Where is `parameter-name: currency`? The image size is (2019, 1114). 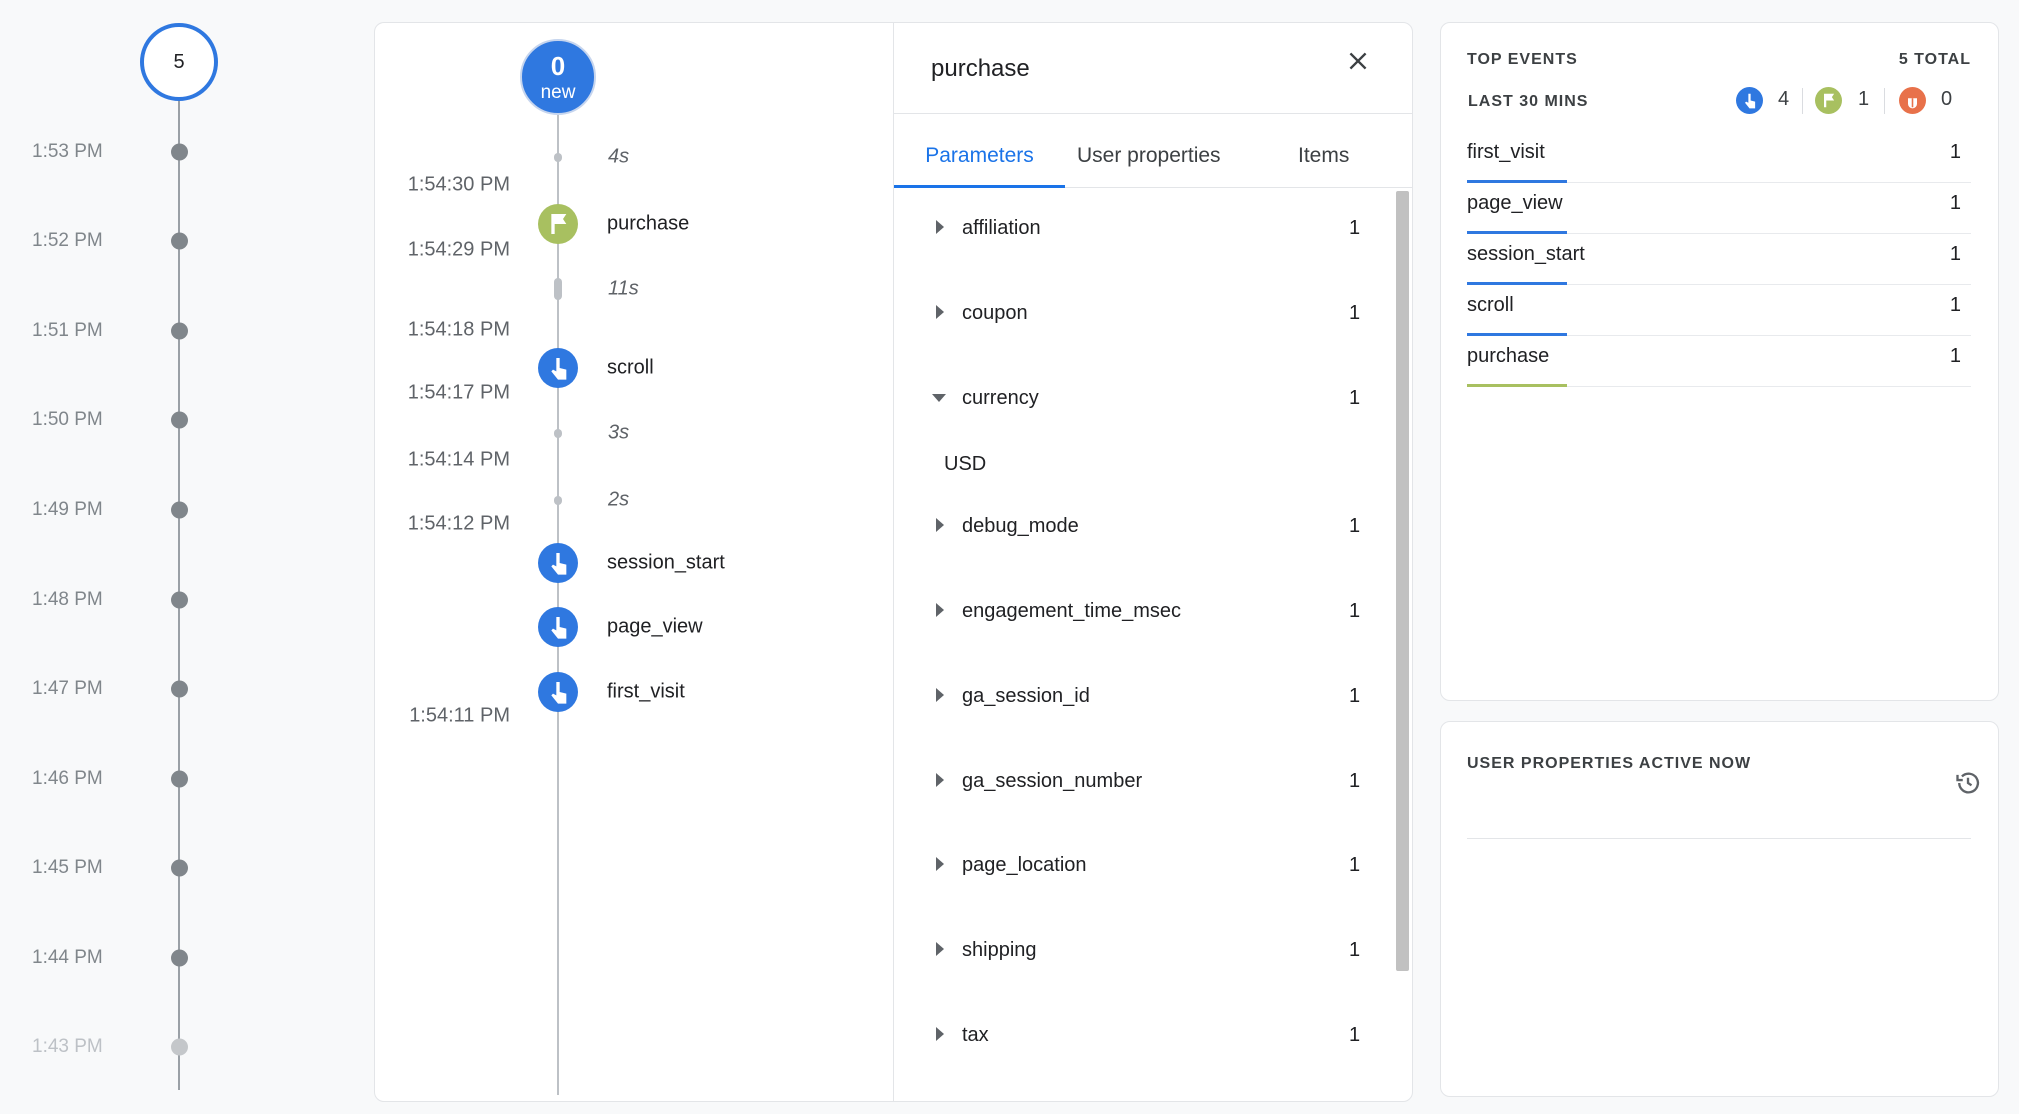
parameter-name: currency is located at coordinates (1000, 398).